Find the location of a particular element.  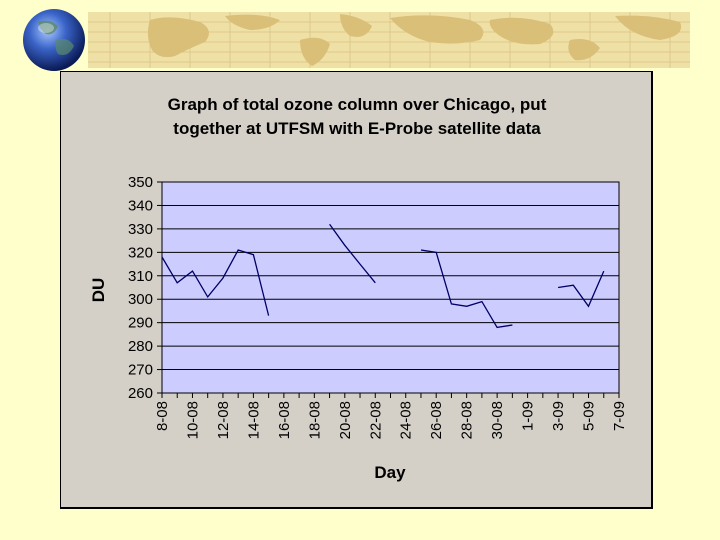

x-tick-label: 8-08 is located at coordinates (162, 416).